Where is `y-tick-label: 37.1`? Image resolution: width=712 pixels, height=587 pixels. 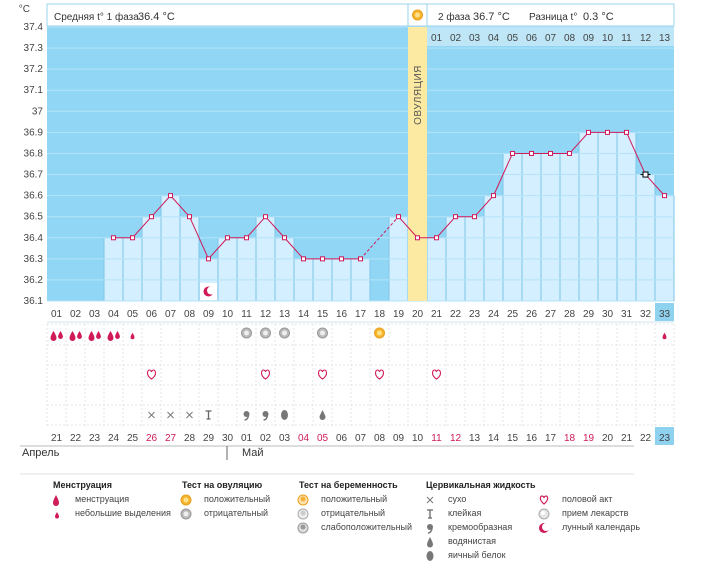 y-tick-label: 37.1 is located at coordinates (34, 90).